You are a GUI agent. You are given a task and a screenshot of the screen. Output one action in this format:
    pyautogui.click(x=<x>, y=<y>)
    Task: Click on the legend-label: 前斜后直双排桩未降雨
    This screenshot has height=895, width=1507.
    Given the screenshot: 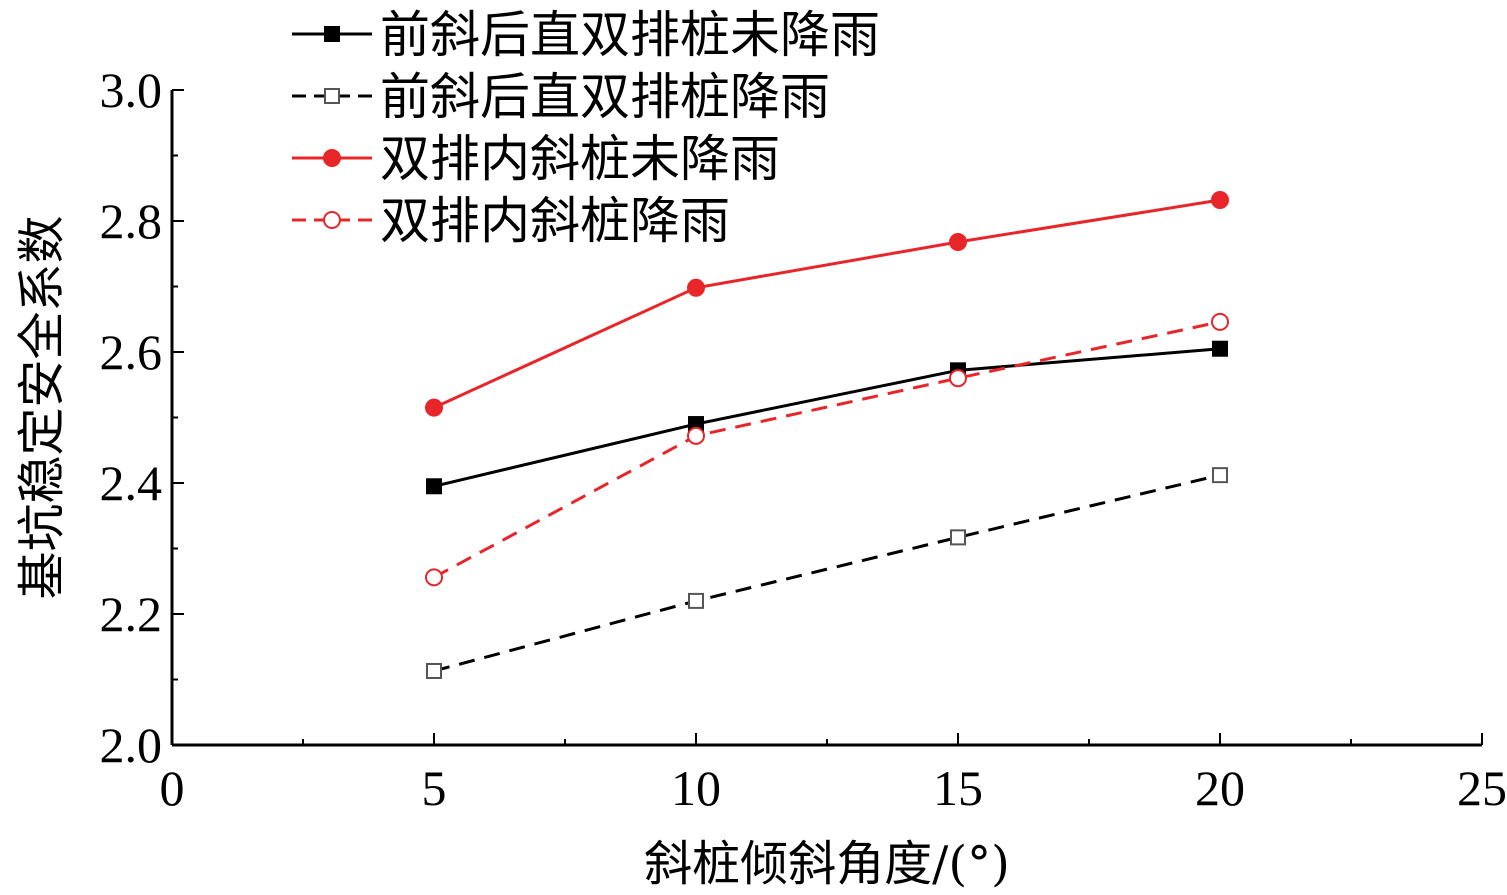 What is the action you would take?
    pyautogui.click(x=630, y=35)
    